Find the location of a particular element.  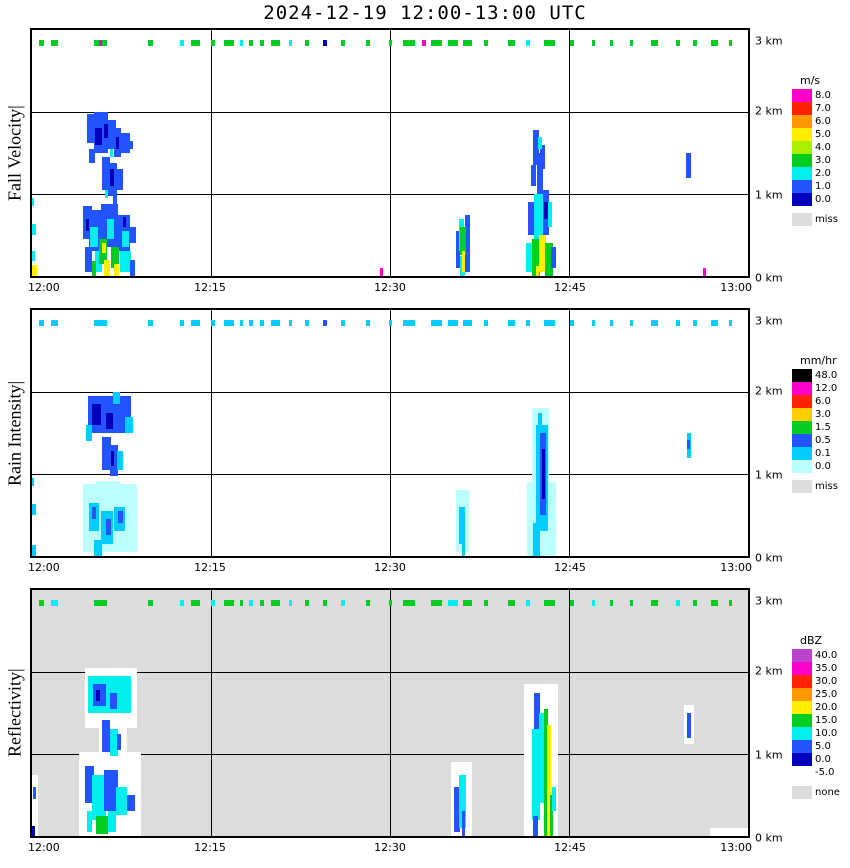

colorbar-unit: m/s is located at coordinates (810, 80).